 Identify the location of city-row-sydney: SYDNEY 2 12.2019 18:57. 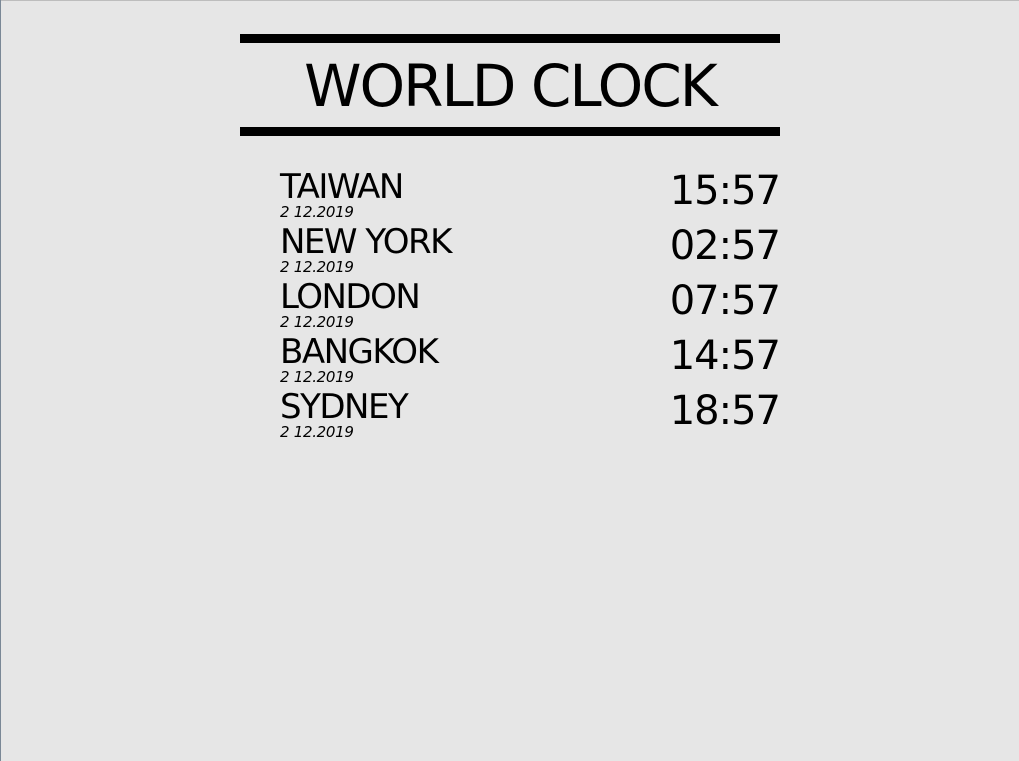
(530, 415).